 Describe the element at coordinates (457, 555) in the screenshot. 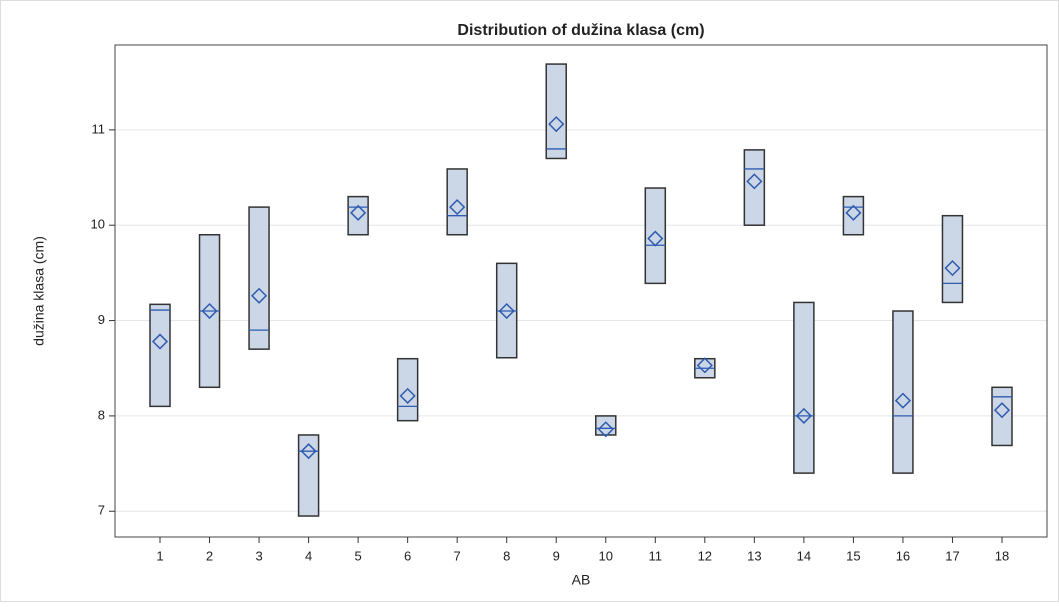

I see `x-tick-label: 7` at that location.